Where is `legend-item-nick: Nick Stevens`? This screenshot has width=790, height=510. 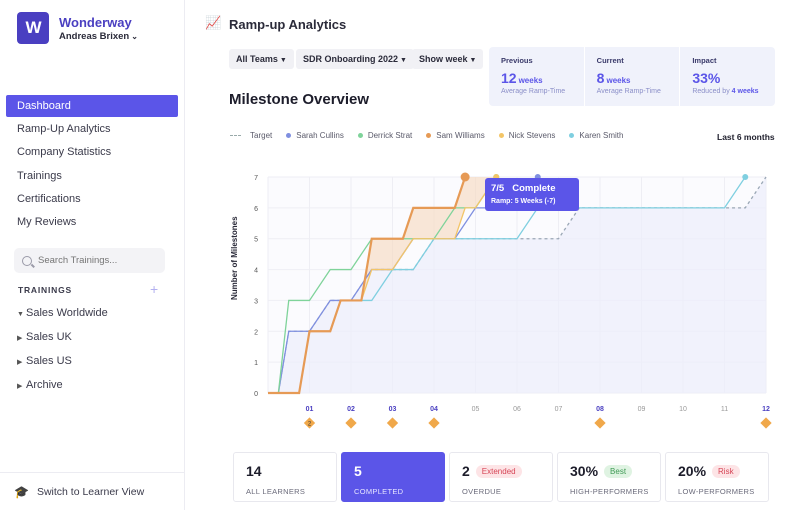
legend-item-nick: Nick Stevens is located at coordinates (526, 135).